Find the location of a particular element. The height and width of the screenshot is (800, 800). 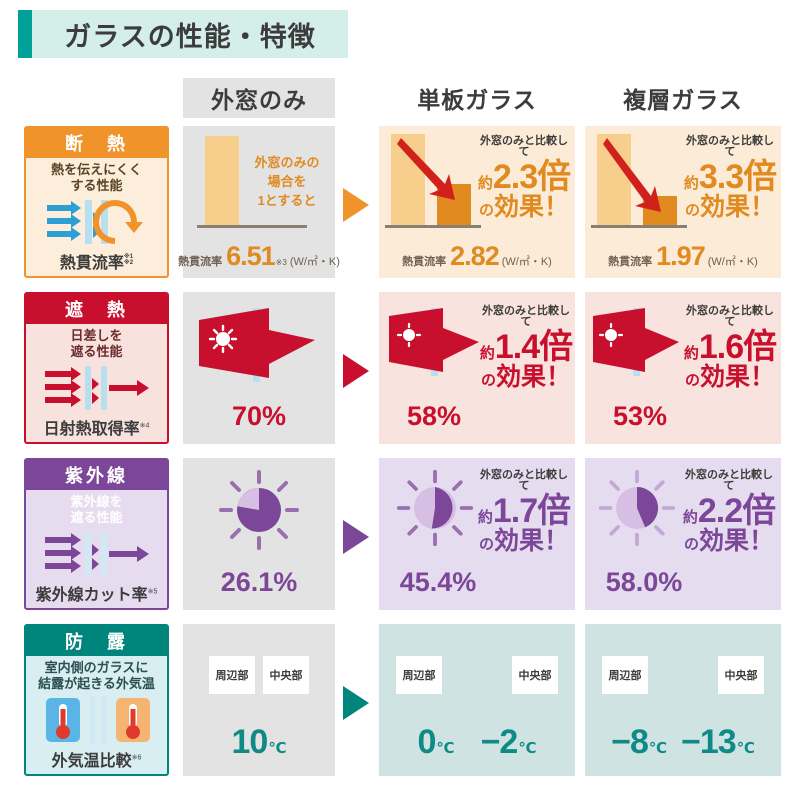

row-metric-label: 紫外線カット率※5 is located at coordinates (97, 593).